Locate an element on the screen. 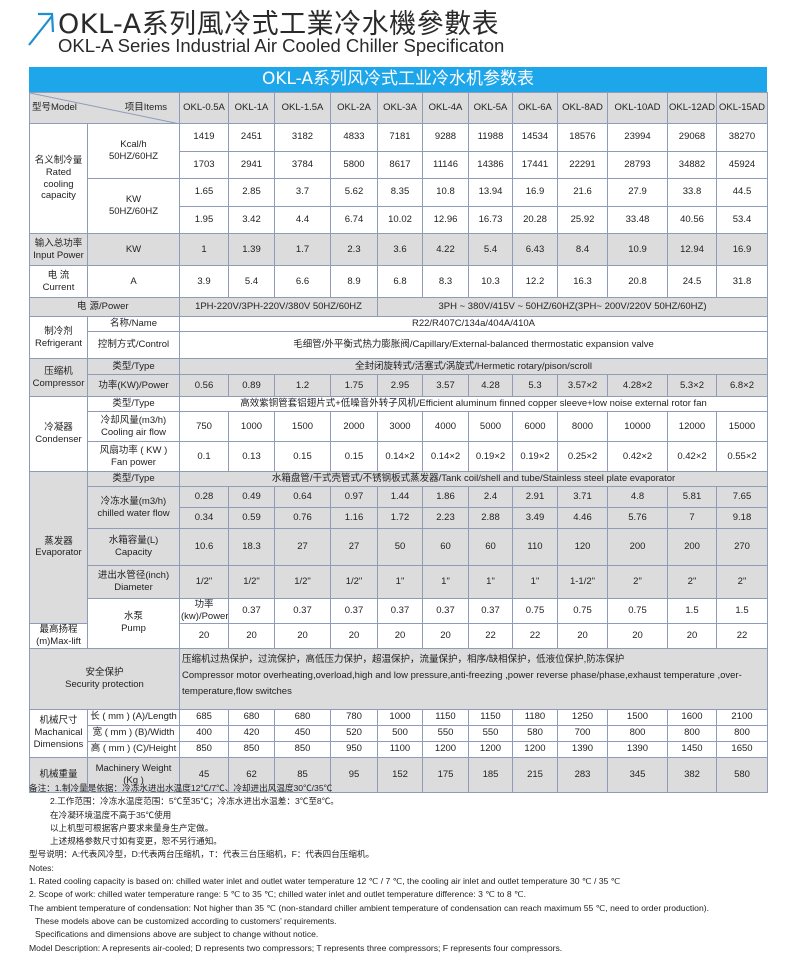 Image resolution: width=789 pixels, height=962 pixels. input-power-label: 输入总功率 Input Power is located at coordinates (58, 249).